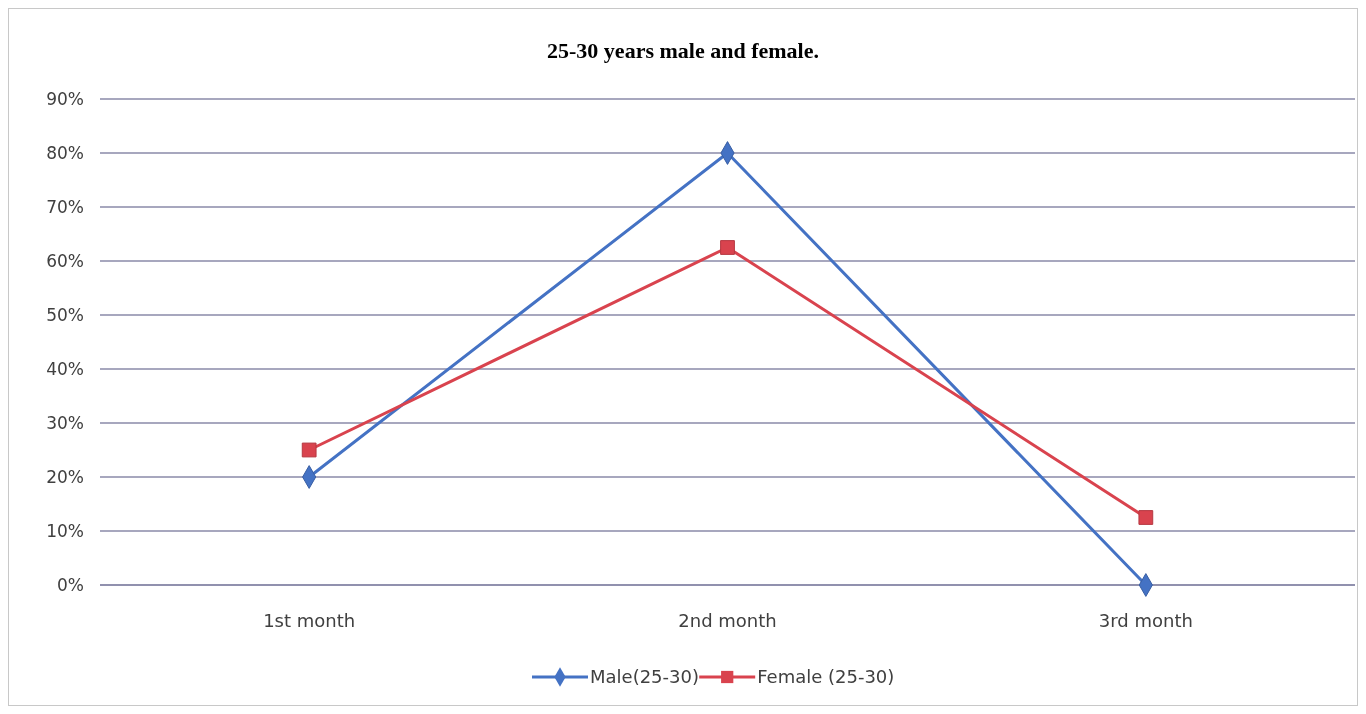 This screenshot has width=1366, height=714. I want to click on y-tick-label: 90%, so click(65, 98).